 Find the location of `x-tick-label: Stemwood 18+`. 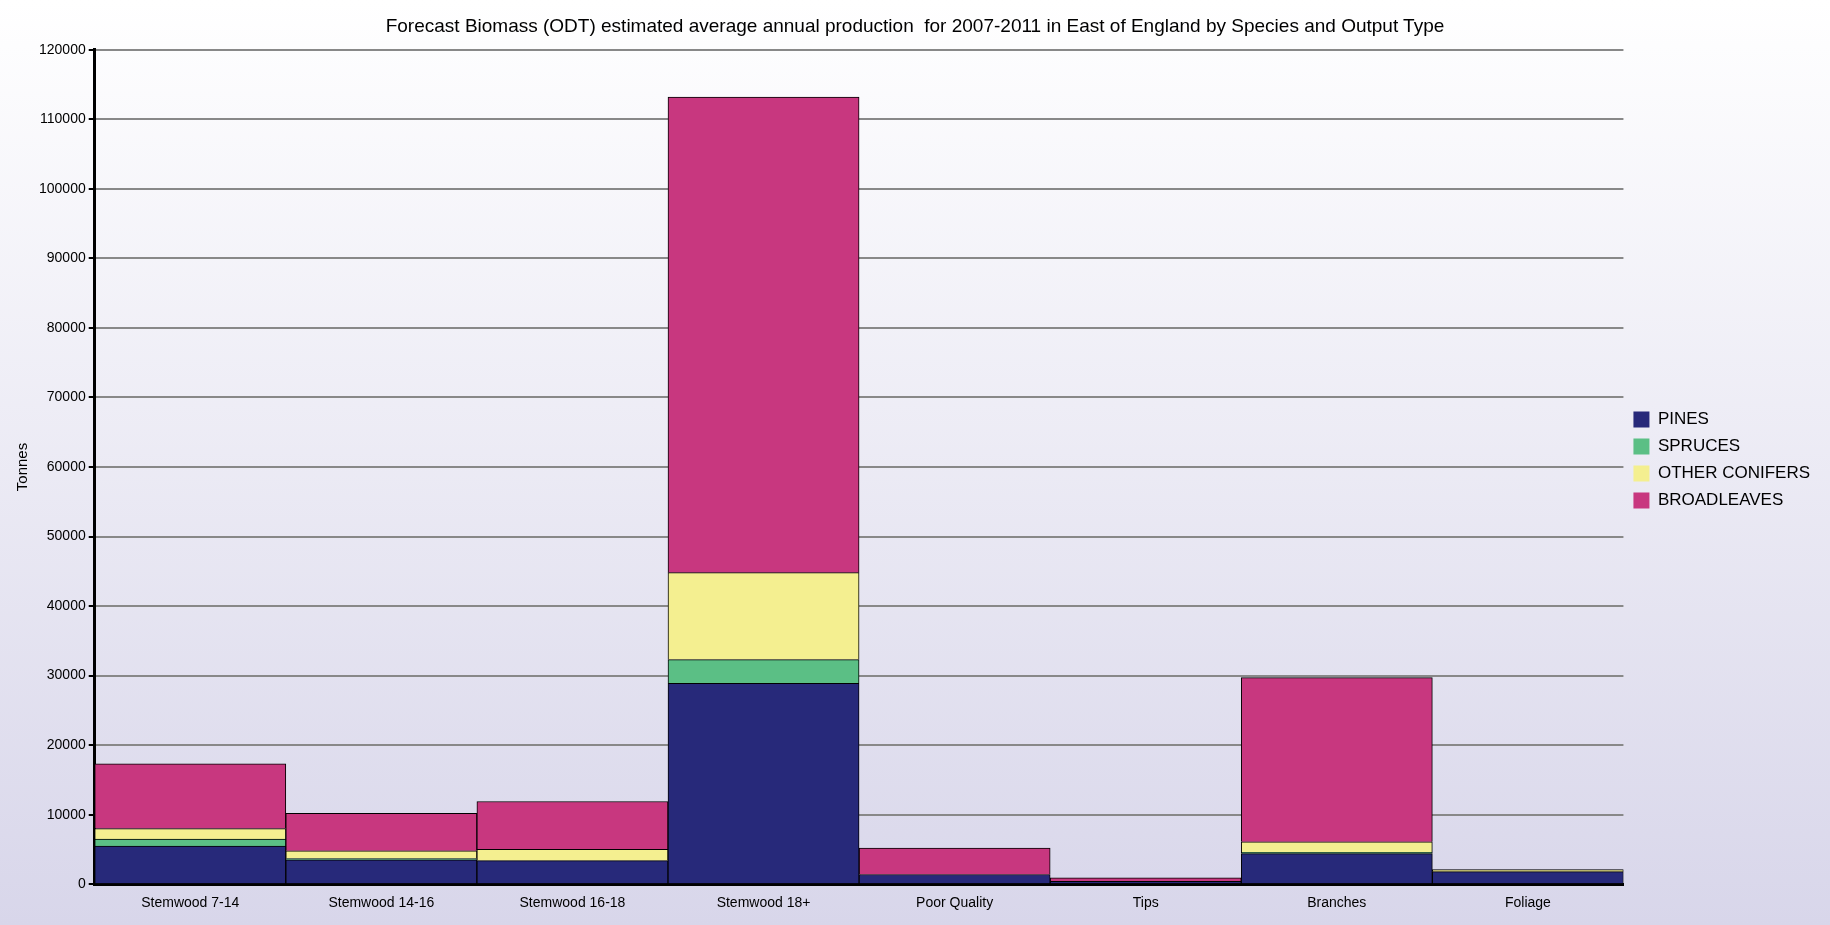

x-tick-label: Stemwood 18+ is located at coordinates (763, 902).